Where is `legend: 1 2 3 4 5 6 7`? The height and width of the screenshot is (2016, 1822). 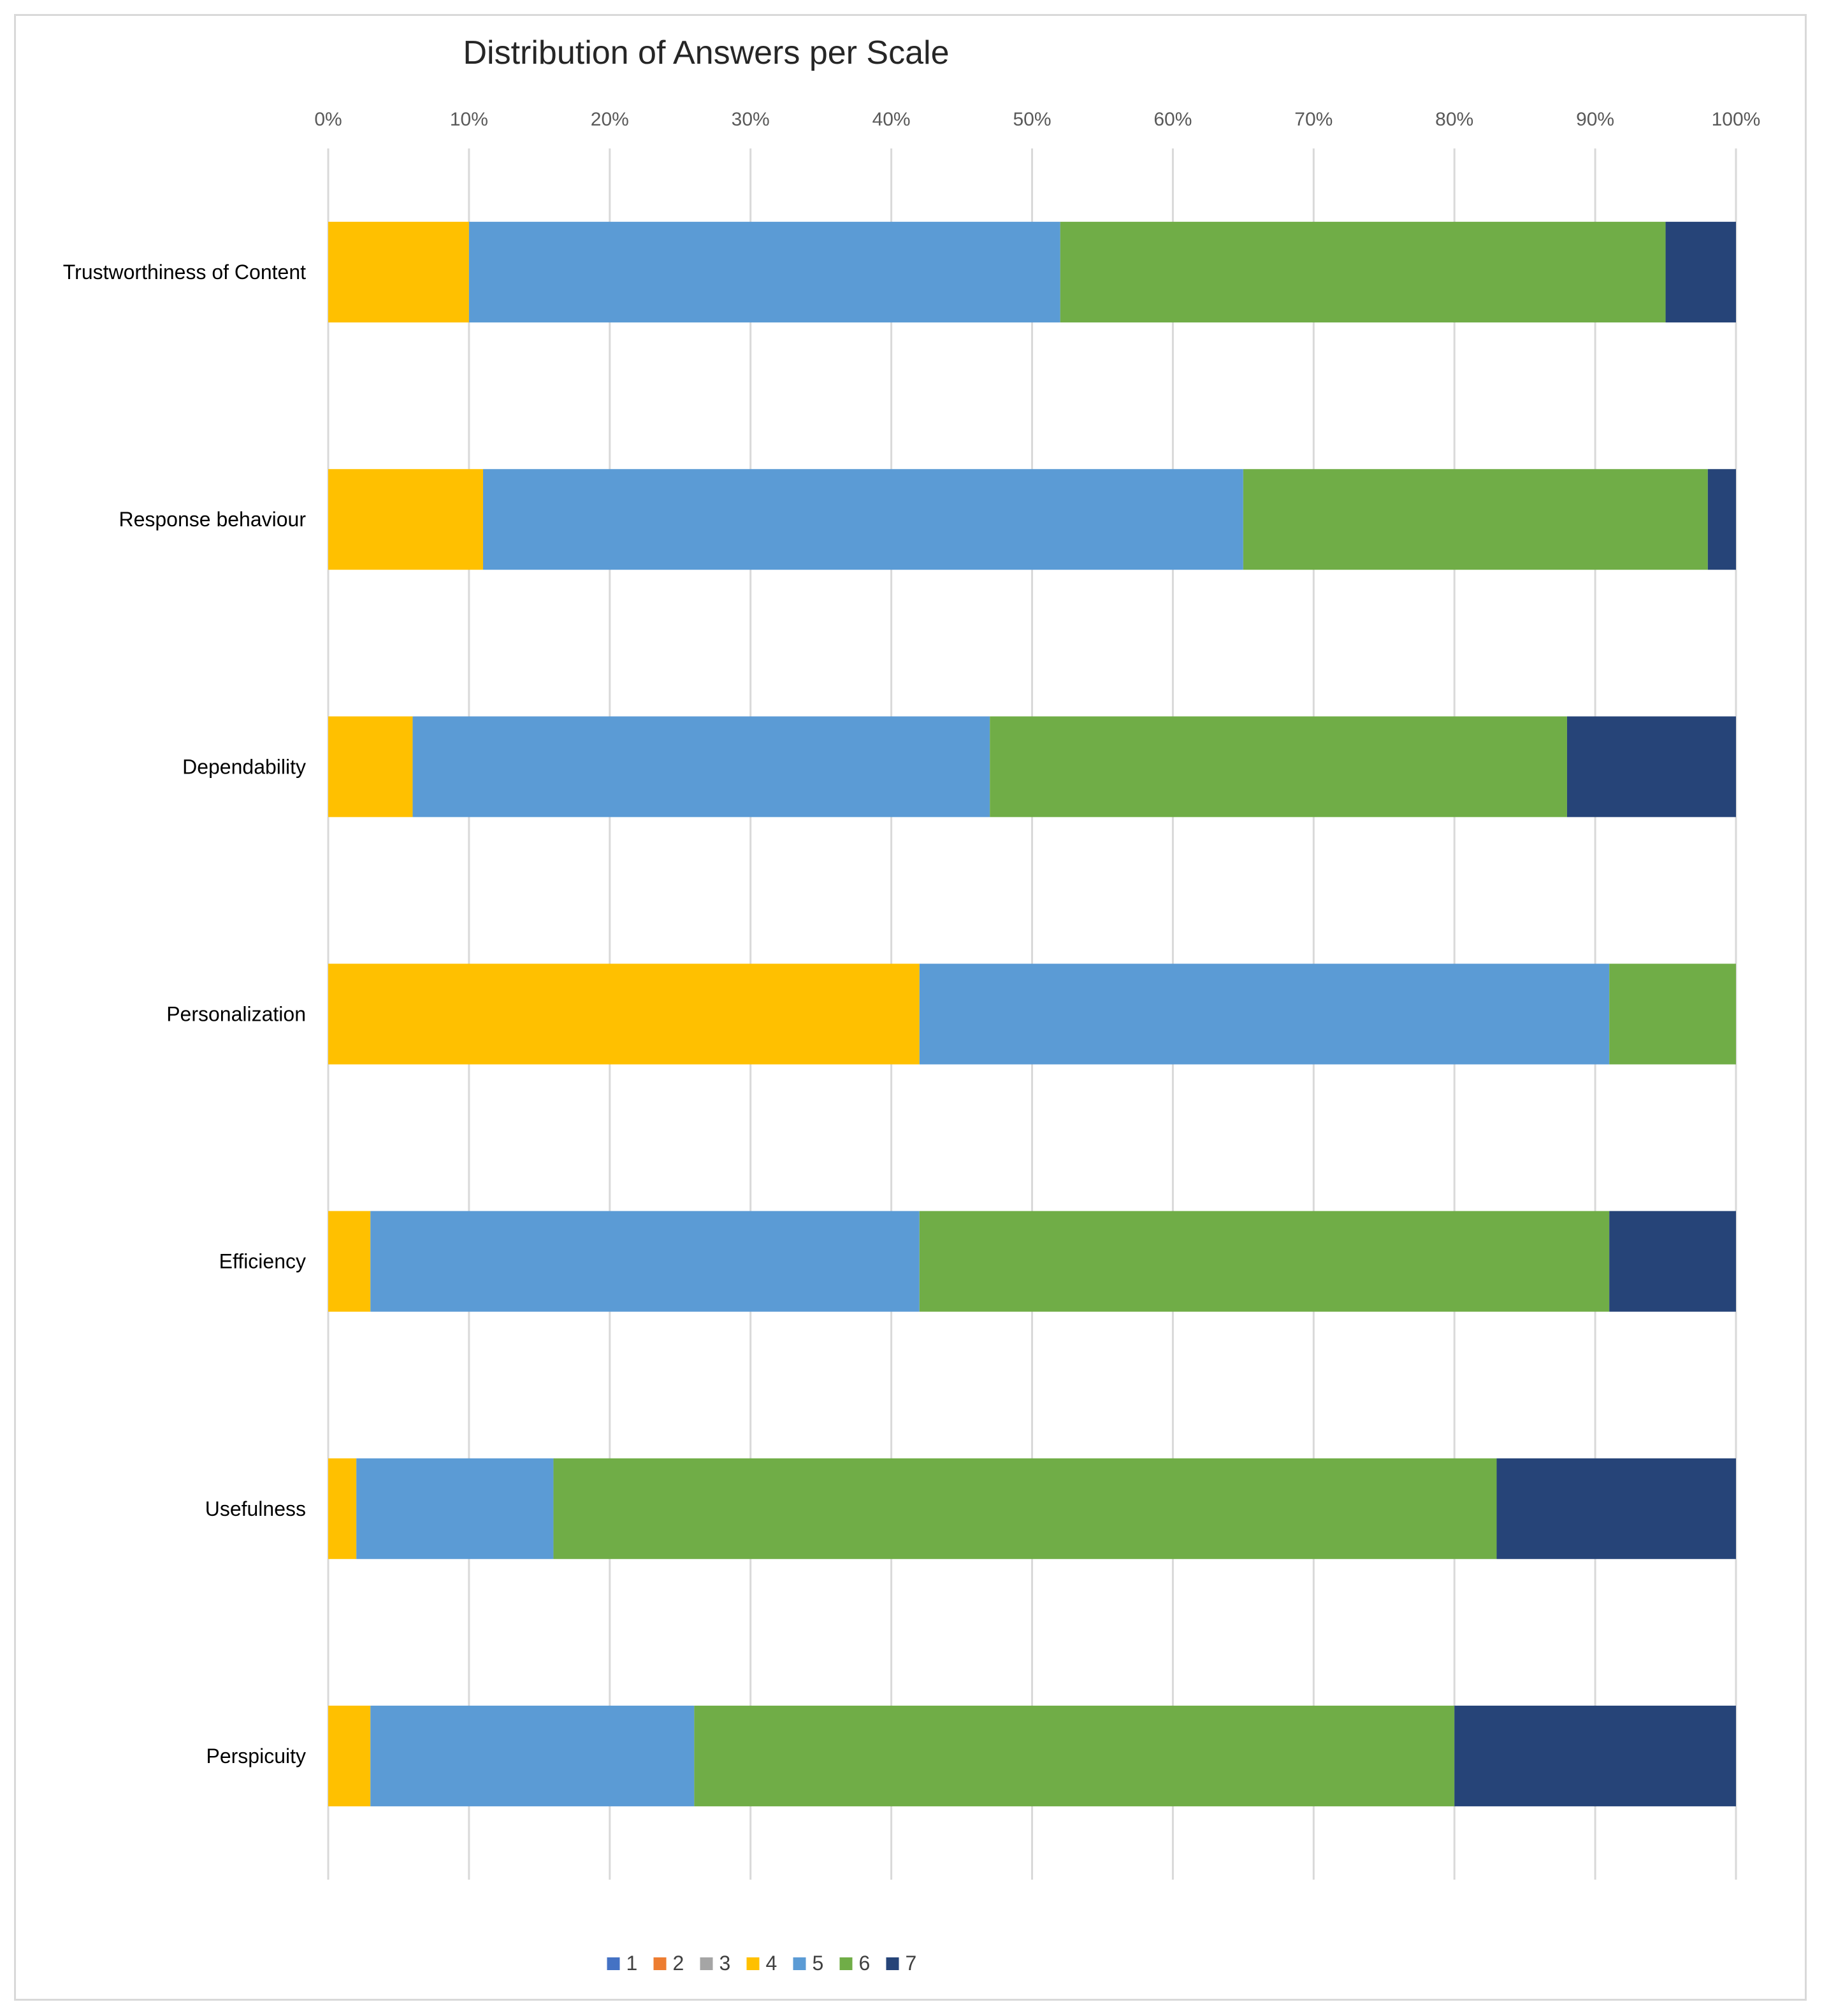 legend: 1 2 3 4 5 6 7 is located at coordinates (762, 1963).